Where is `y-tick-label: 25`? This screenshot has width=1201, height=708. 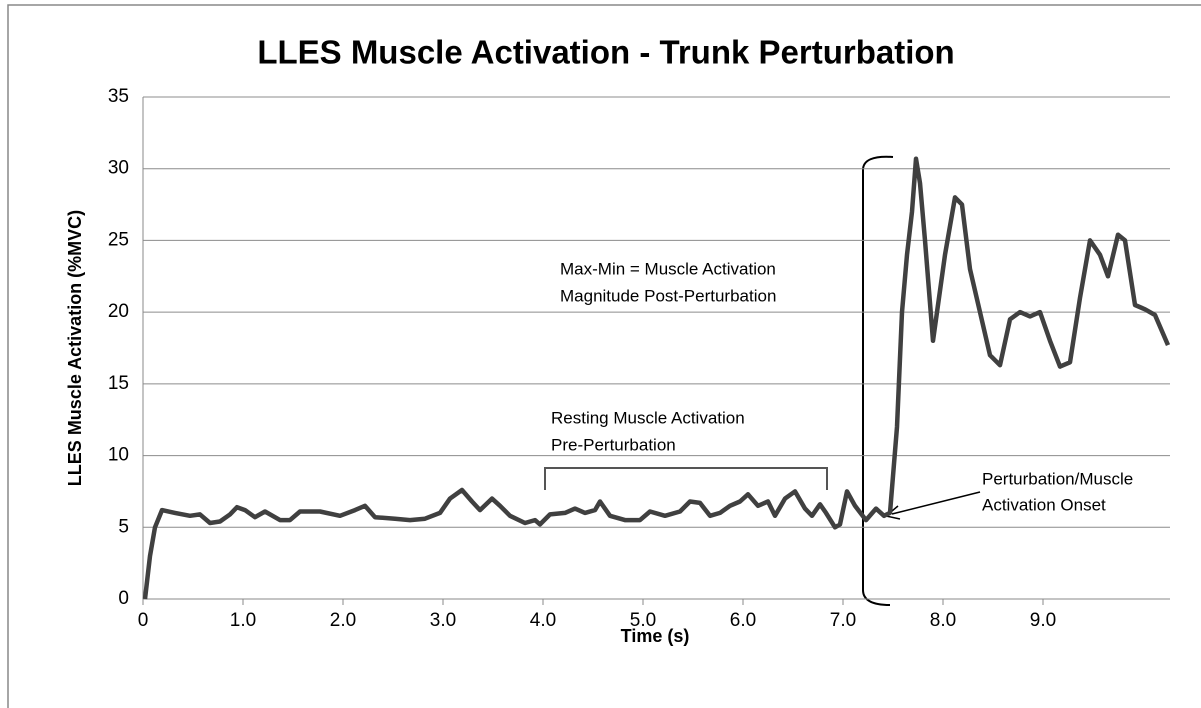
y-tick-label: 25 is located at coordinates (118, 239).